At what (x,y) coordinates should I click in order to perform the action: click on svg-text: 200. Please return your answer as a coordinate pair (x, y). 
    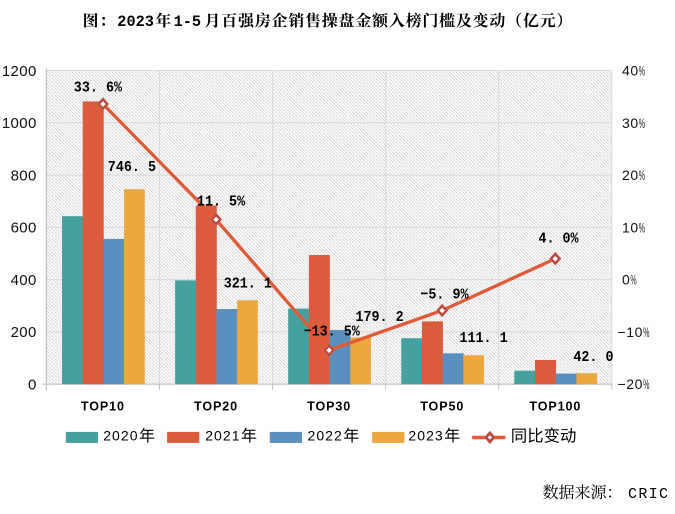
    Looking at the image, I should click on (24, 332).